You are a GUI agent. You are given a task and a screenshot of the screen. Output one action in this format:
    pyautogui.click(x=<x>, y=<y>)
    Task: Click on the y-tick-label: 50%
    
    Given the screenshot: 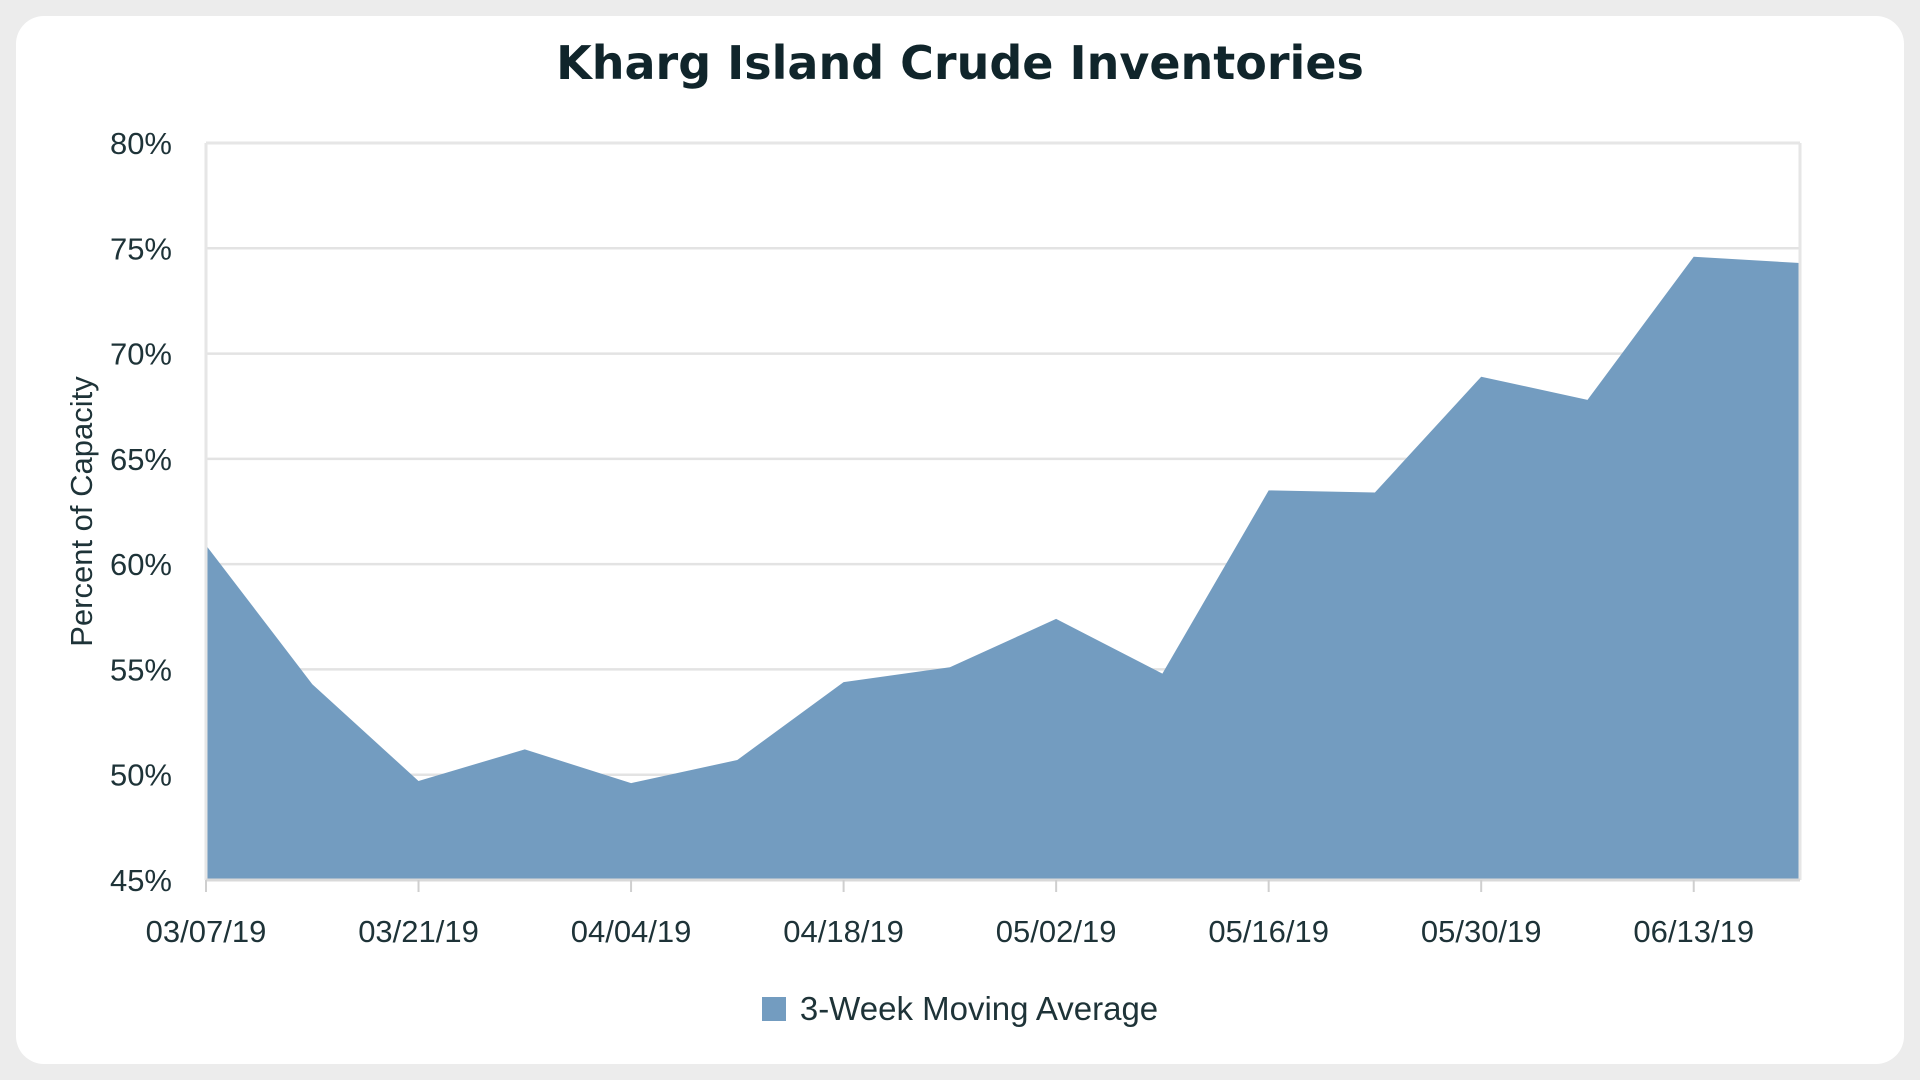 What is the action you would take?
    pyautogui.click(x=141, y=775)
    